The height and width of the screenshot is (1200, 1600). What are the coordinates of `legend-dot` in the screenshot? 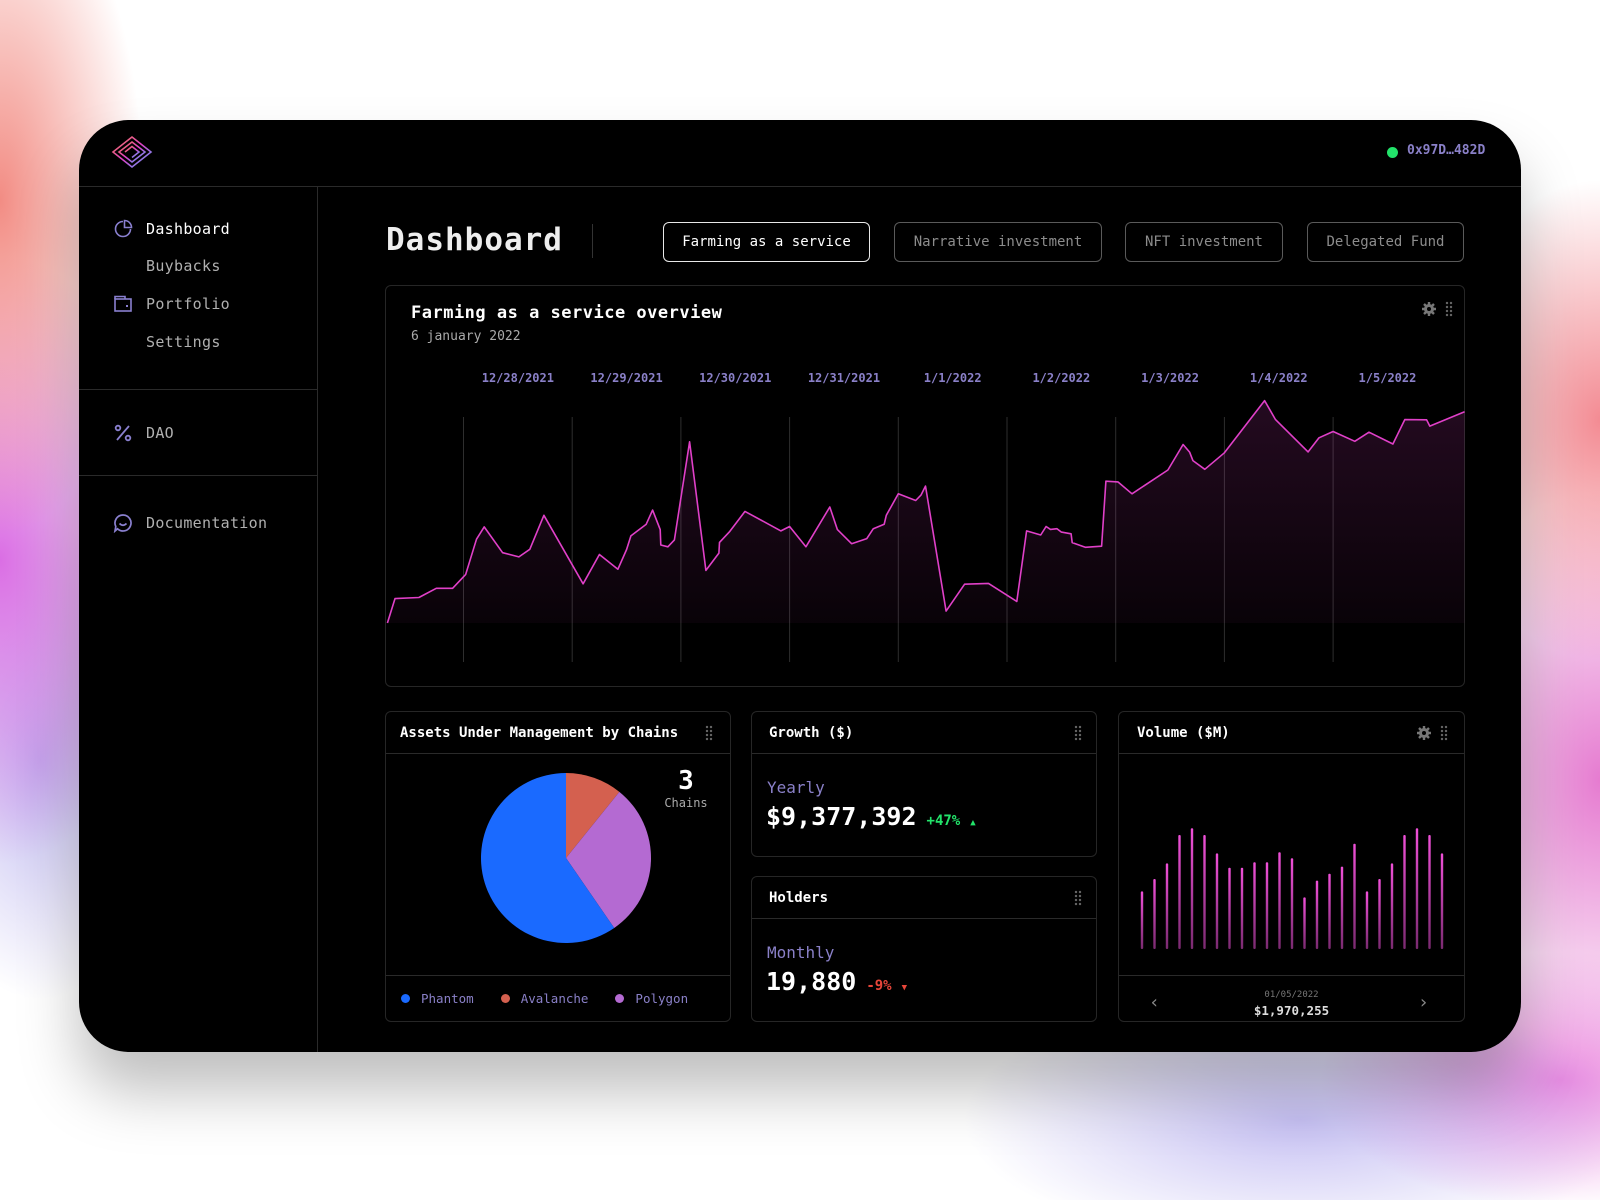 It's located at (405, 998).